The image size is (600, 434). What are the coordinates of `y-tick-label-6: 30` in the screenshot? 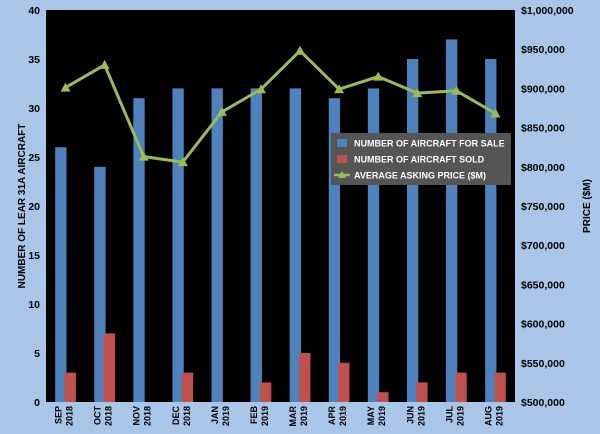 It's located at (34, 109).